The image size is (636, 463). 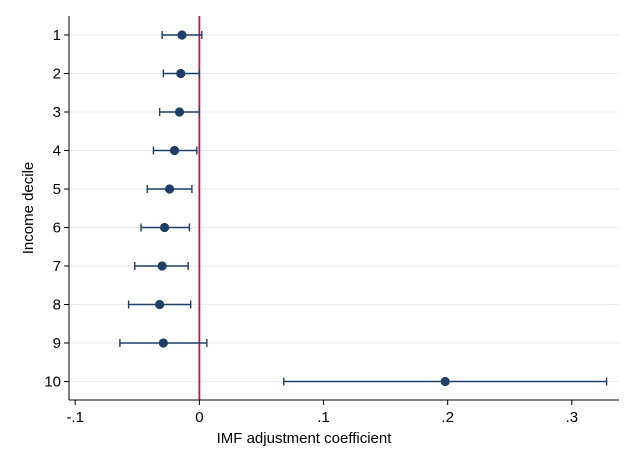 What do you see at coordinates (57, 343) in the screenshot?
I see `y-tick-label-9: 9` at bounding box center [57, 343].